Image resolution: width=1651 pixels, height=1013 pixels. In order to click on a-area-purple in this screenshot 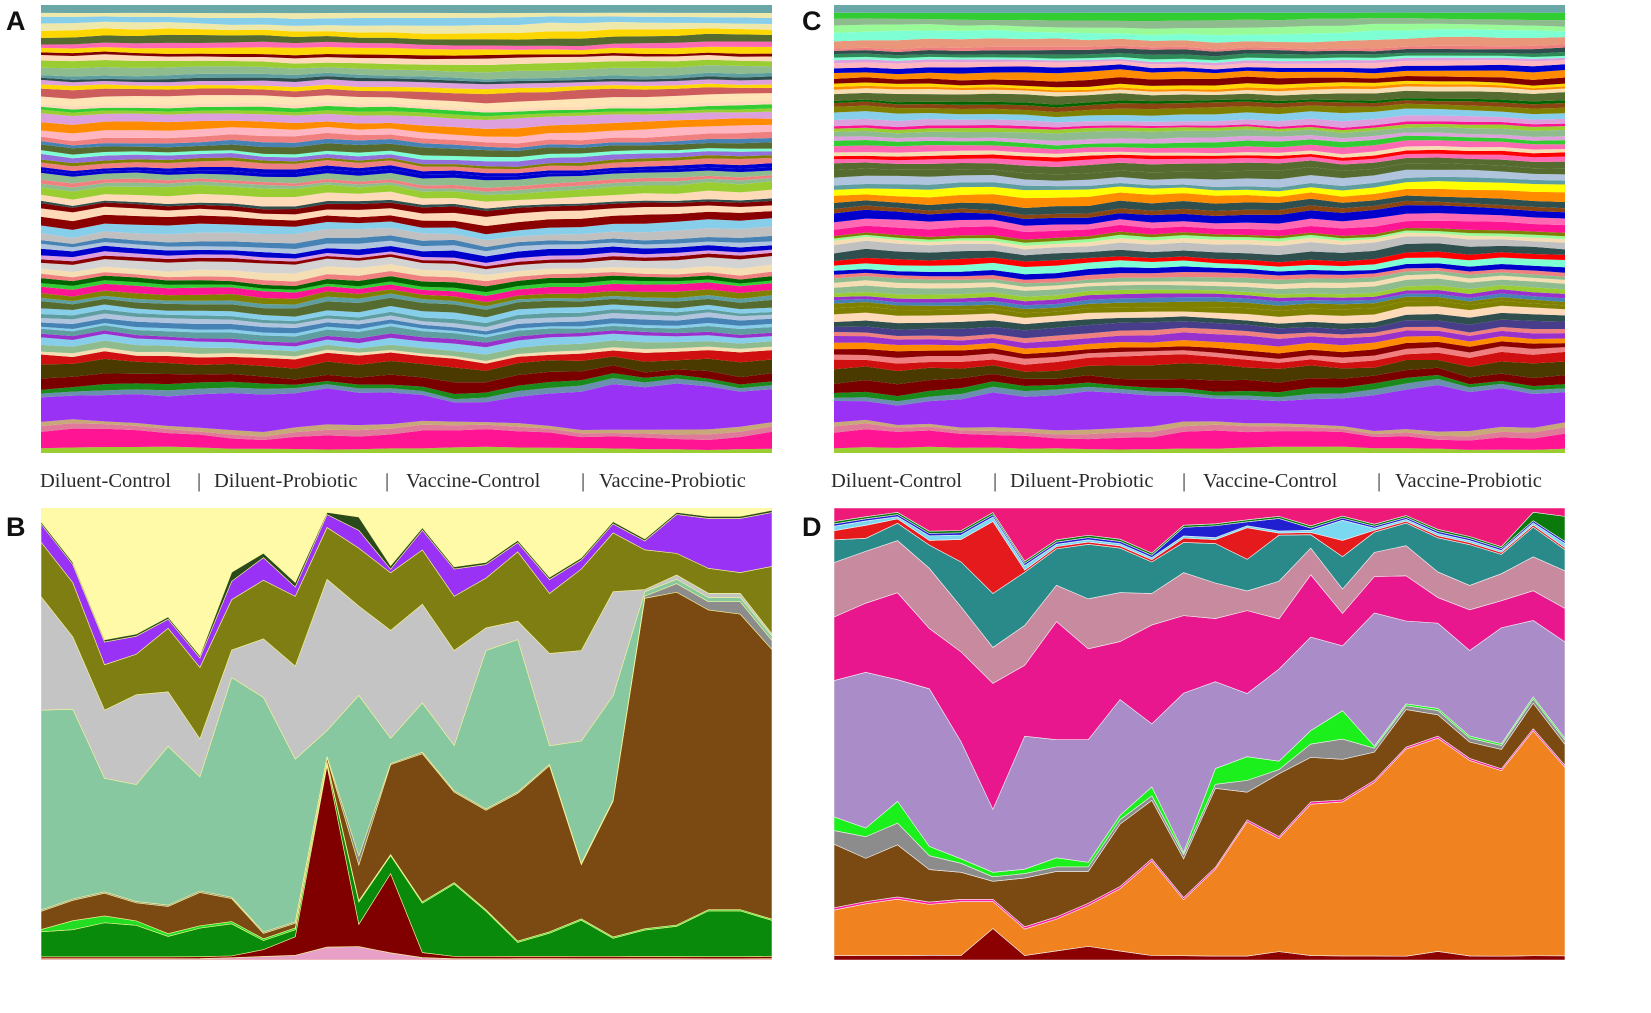, I will do `click(406, 408)`.